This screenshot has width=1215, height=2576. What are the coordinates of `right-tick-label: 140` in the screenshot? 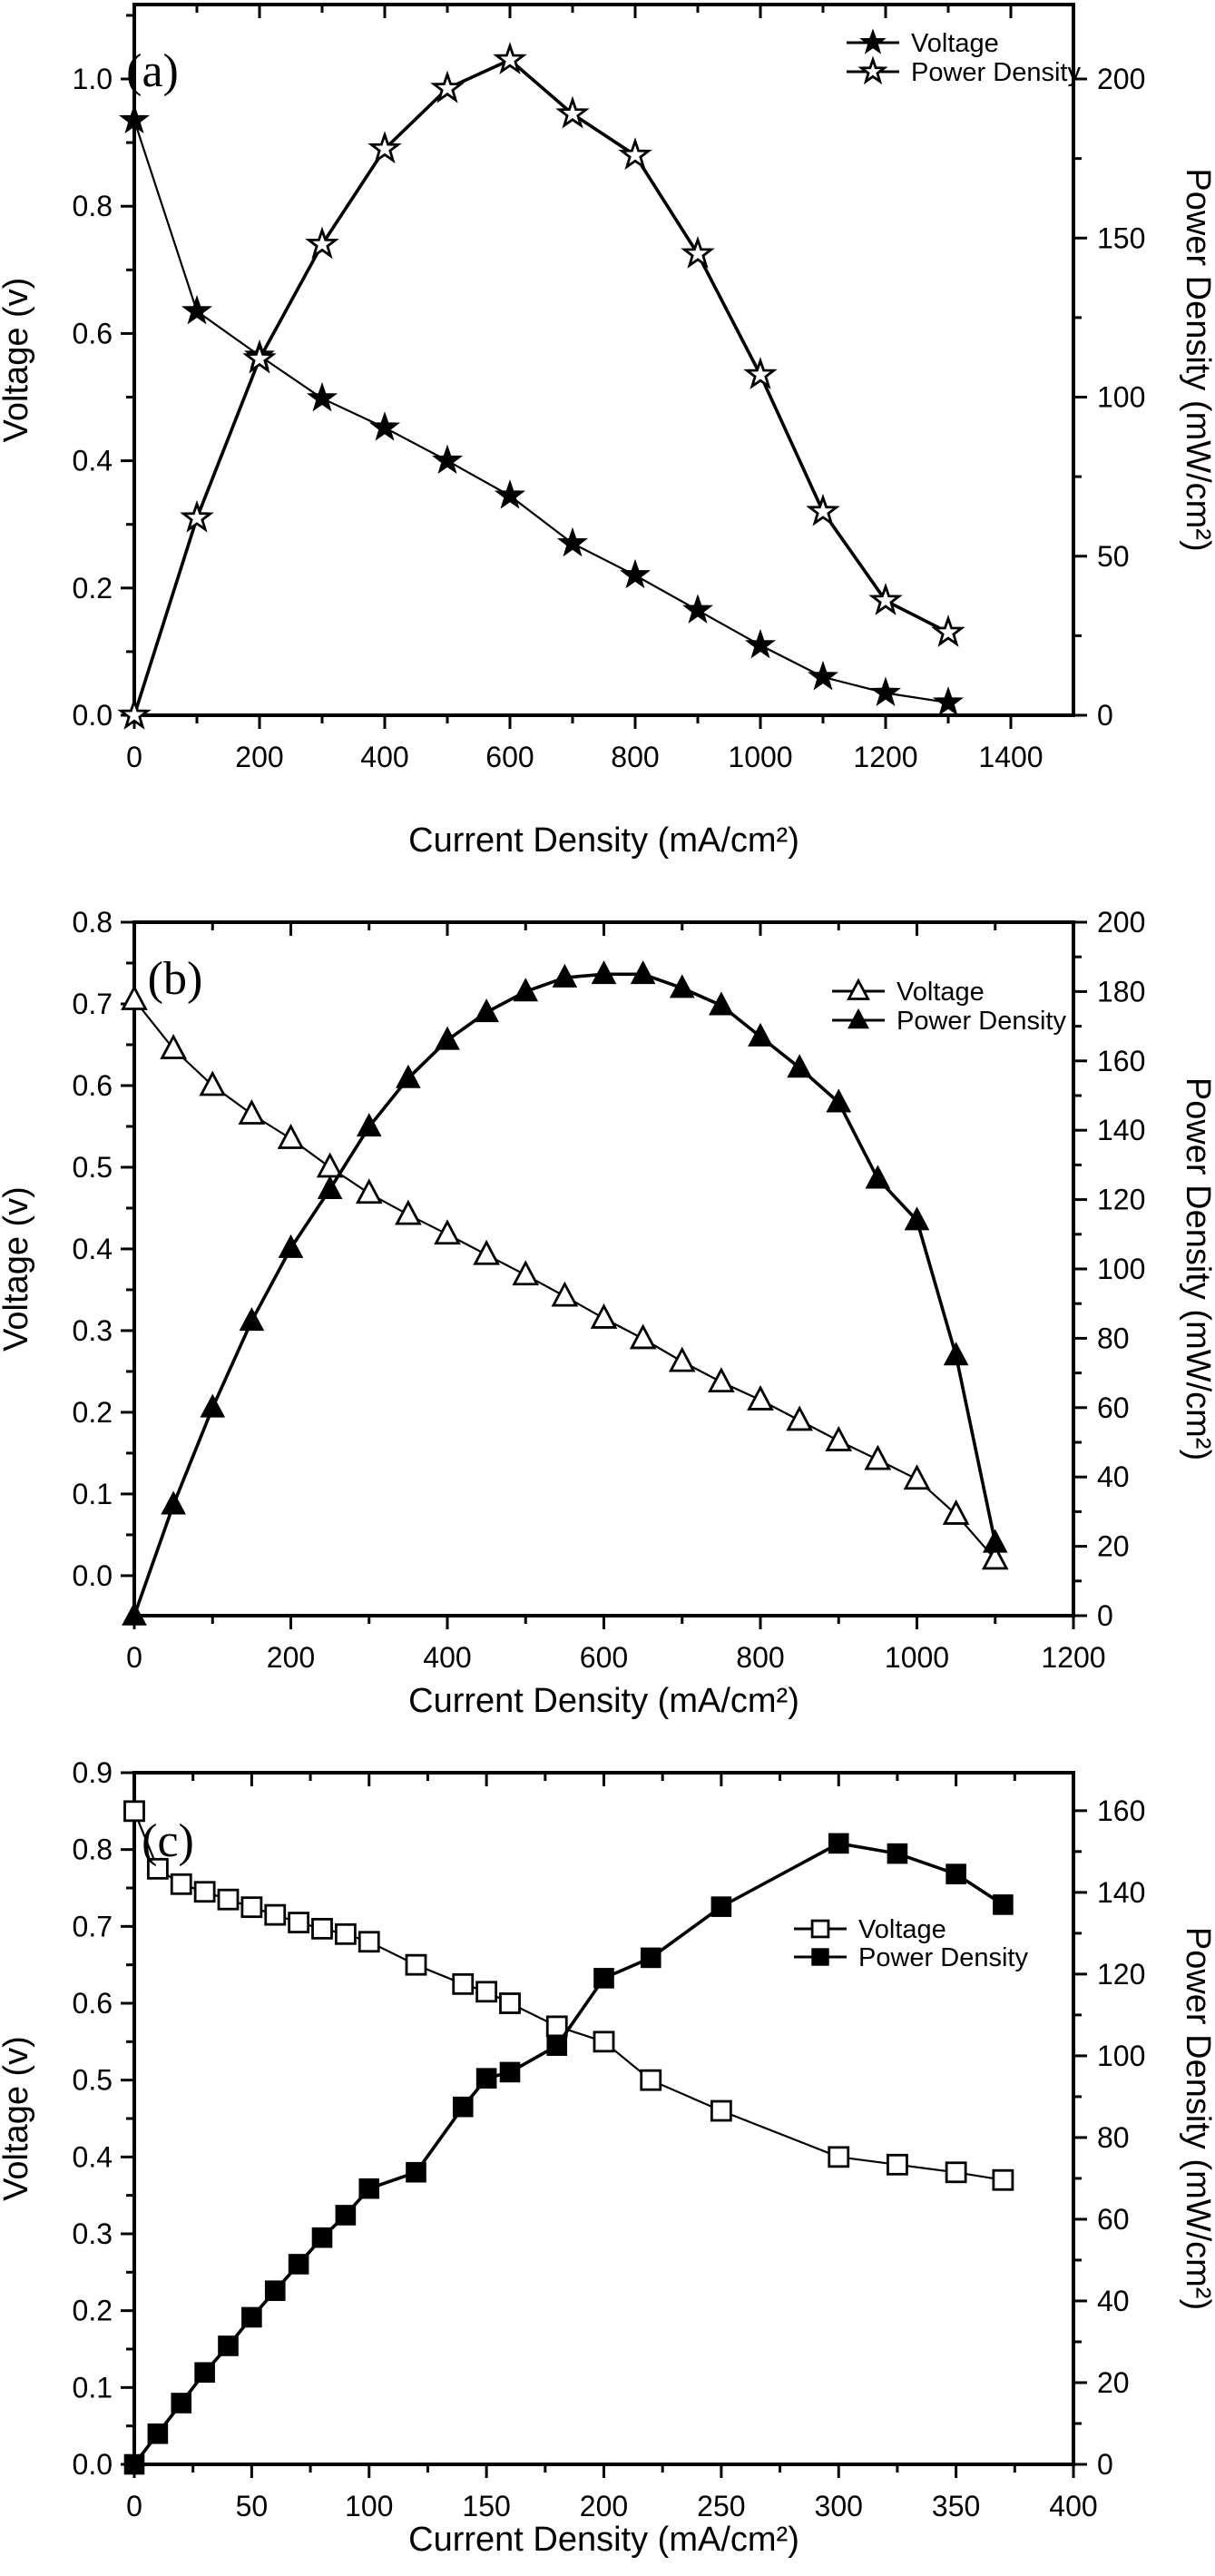 It's located at (1121, 1130).